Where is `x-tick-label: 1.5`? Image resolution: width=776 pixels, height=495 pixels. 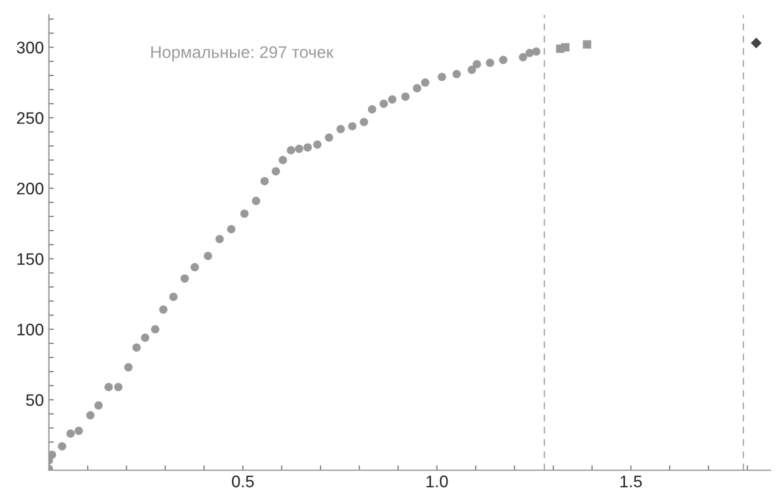
x-tick-label: 1.5 is located at coordinates (631, 482).